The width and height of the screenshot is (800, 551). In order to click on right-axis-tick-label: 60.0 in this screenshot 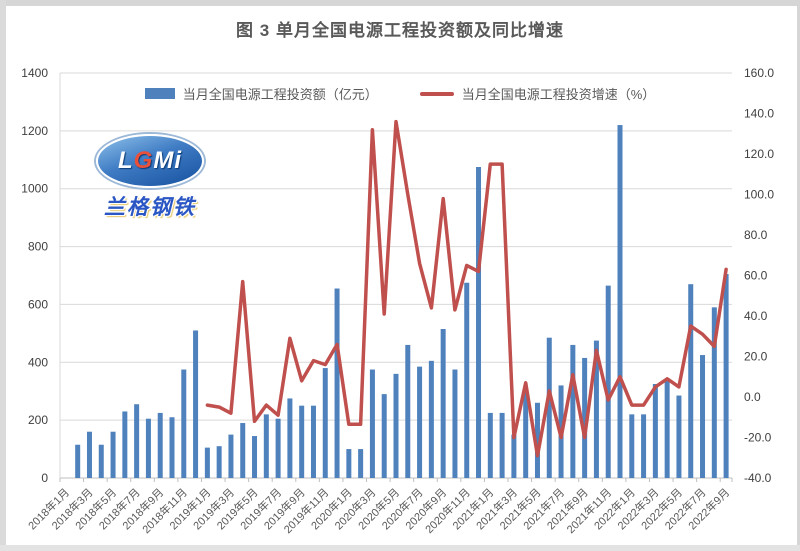, I will do `click(756, 276)`.